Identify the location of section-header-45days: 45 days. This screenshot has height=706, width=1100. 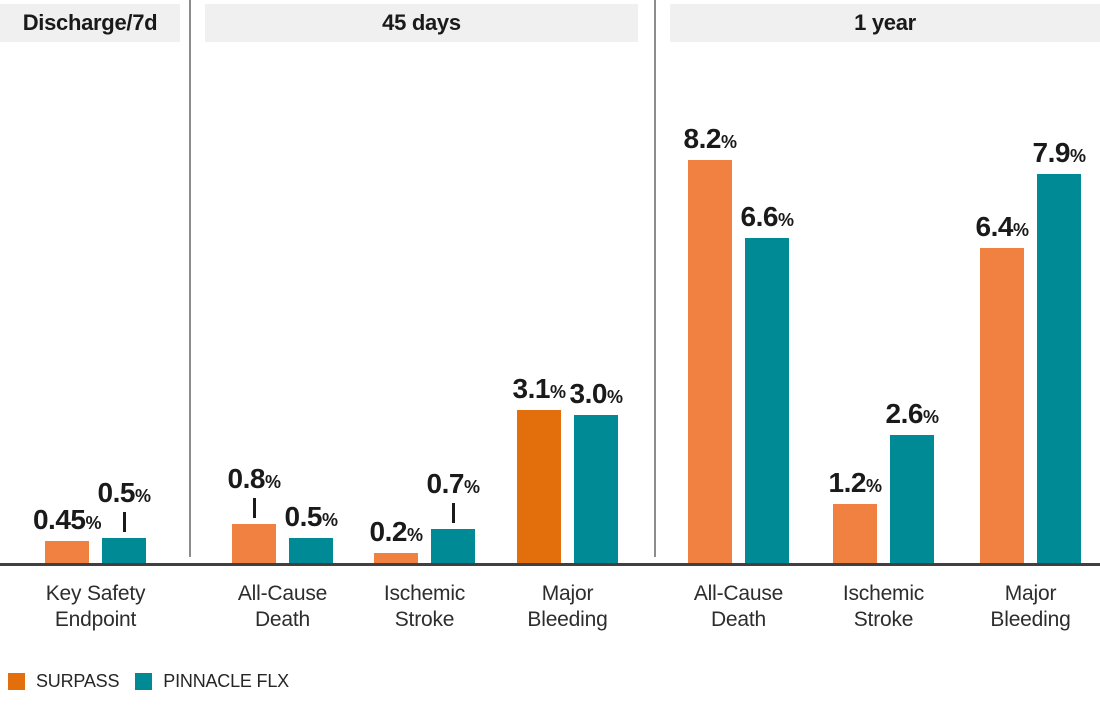
(421, 23).